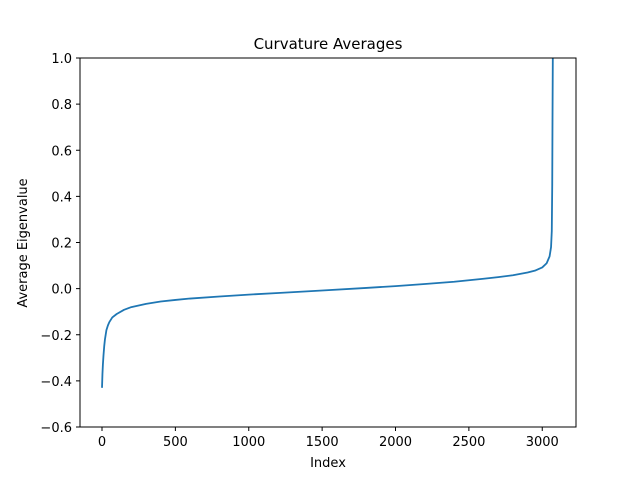 Image resolution: width=640 pixels, height=480 pixels. Describe the element at coordinates (322, 442) in the screenshot. I see `x-tick-label: 1500` at that location.